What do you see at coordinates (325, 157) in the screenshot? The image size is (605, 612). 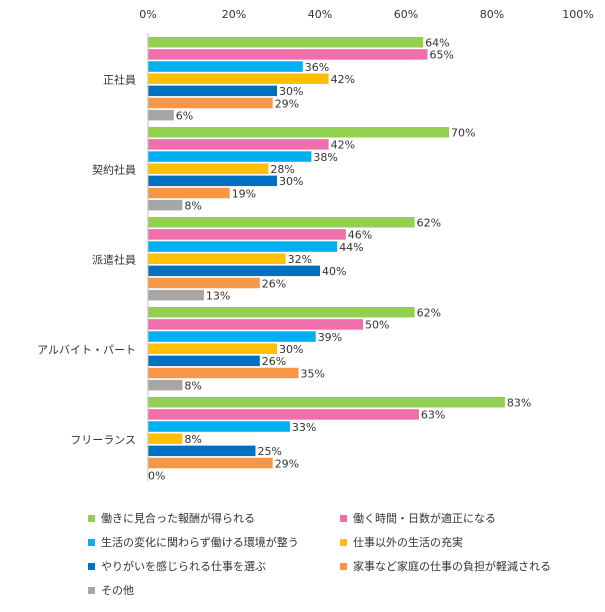 I see `data-label: 38%` at bounding box center [325, 157].